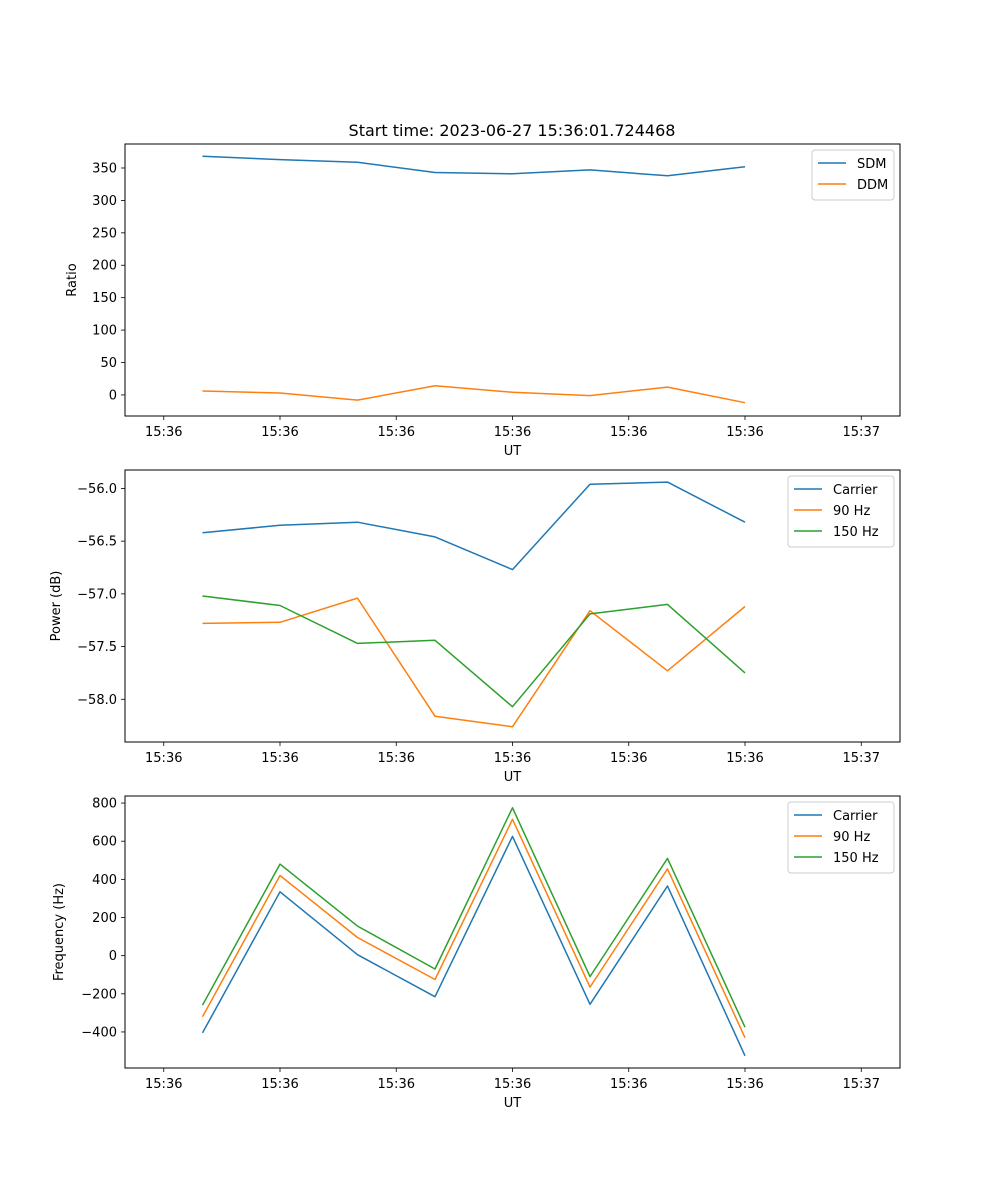 Image resolution: width=1000 pixels, height=1200 pixels. What do you see at coordinates (97, 489) in the screenshot?
I see `y-tick-label: −56.0` at bounding box center [97, 489].